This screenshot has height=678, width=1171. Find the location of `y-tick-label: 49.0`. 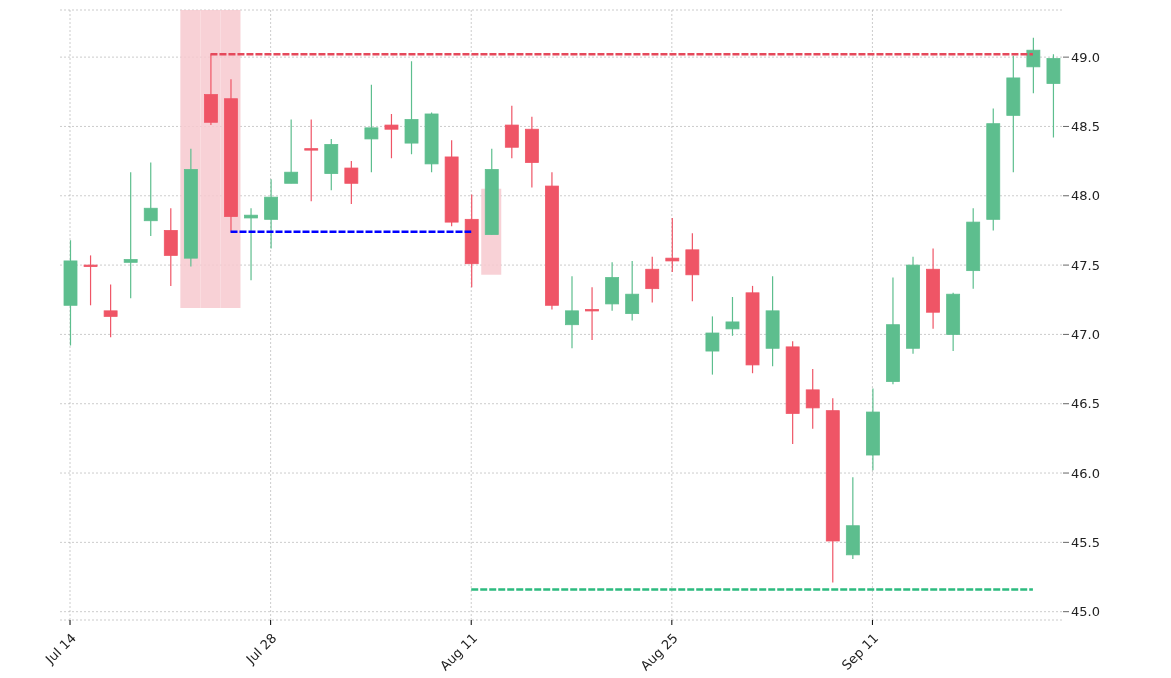

y-tick-label: 49.0 is located at coordinates (1085, 57).